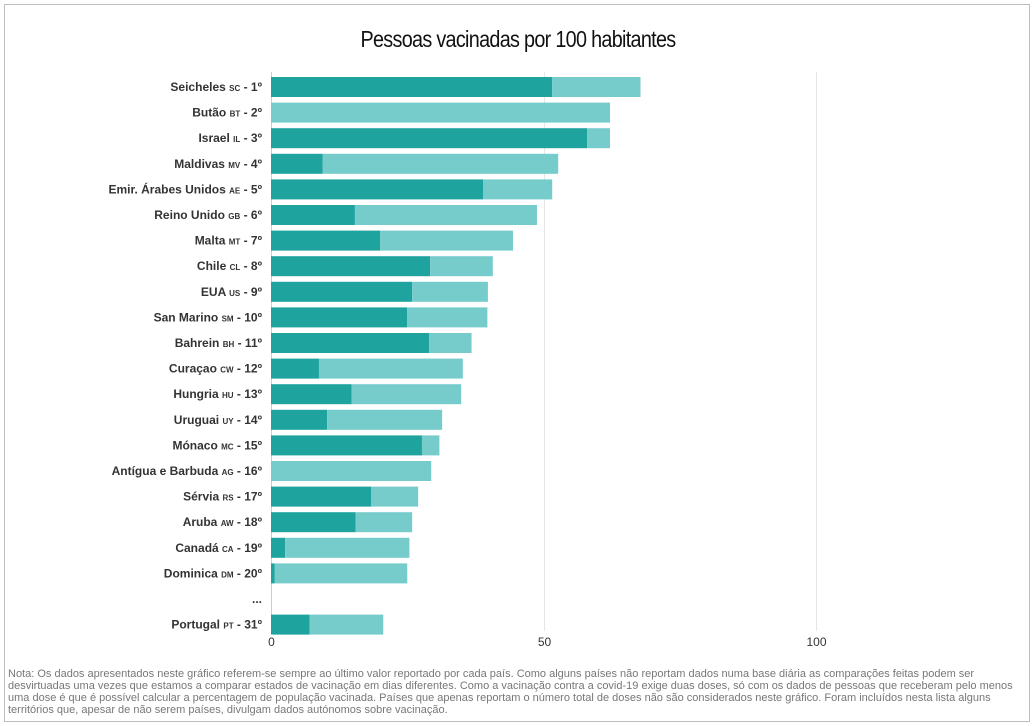 The width and height of the screenshot is (1036, 726). I want to click on bar-label: Butão BT - 2º, so click(227, 113).